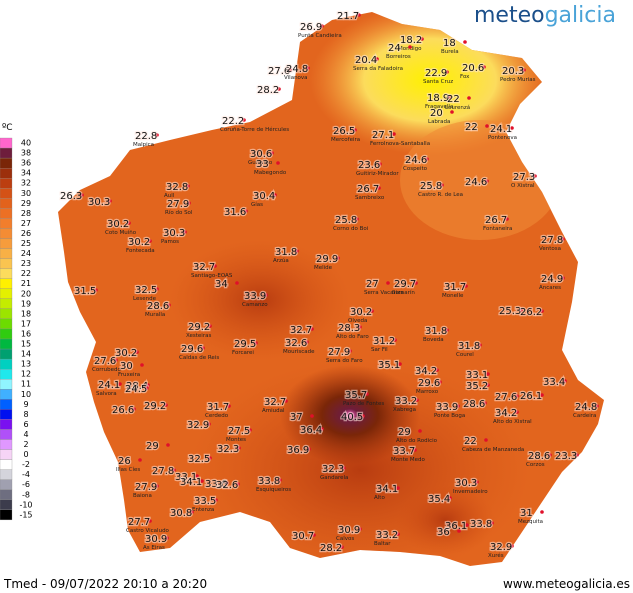  I want to click on station-value: 29, so click(152, 446).